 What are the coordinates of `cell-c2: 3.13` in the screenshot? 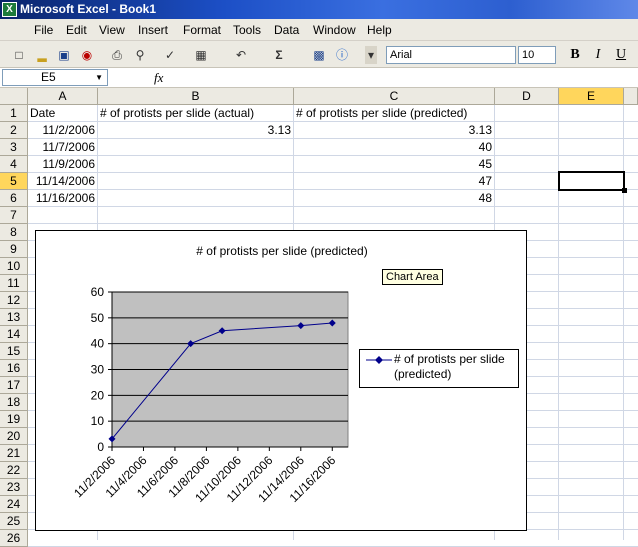 It's located at (394, 130).